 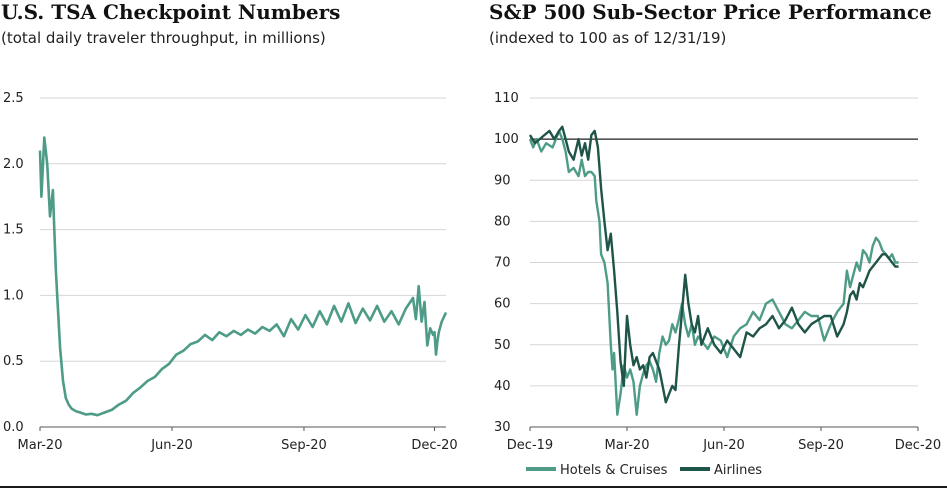 What do you see at coordinates (434, 445) in the screenshot?
I see `tsa-x-tick-label: Dec-20` at bounding box center [434, 445].